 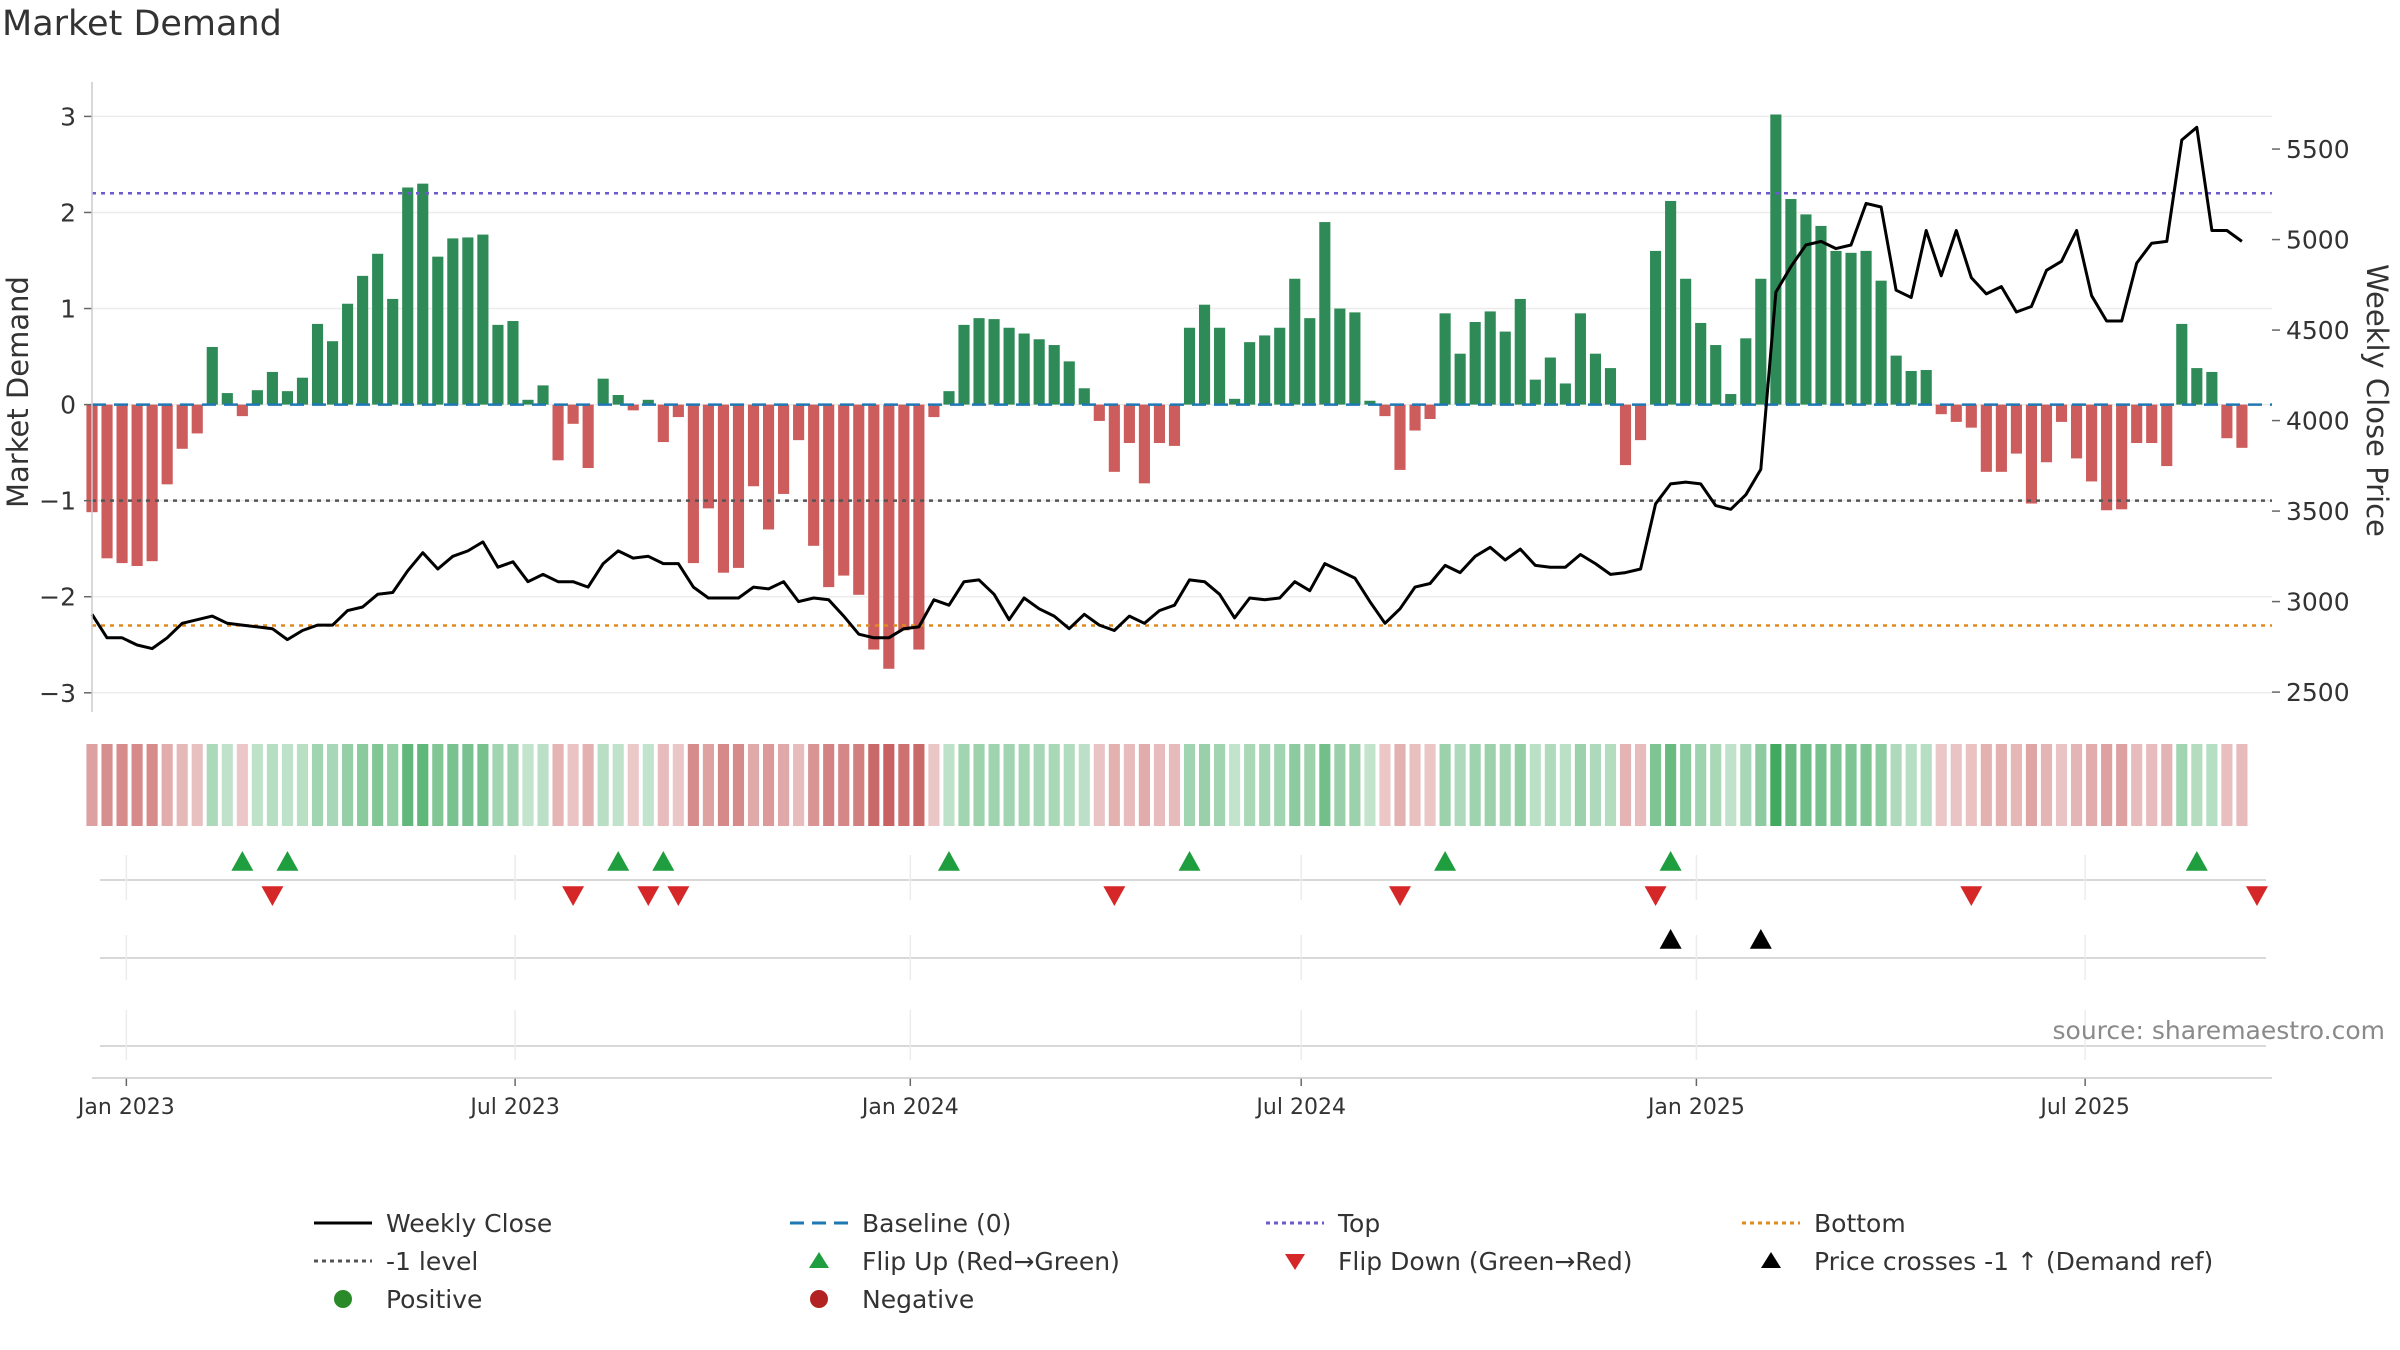 What do you see at coordinates (663, 861) in the screenshot?
I see `flip-up-marker` at bounding box center [663, 861].